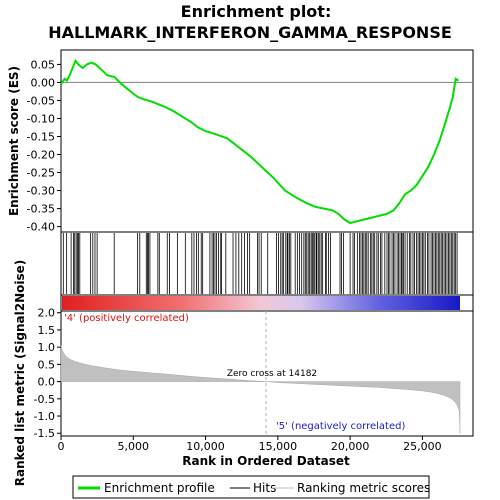 Image resolution: width=500 pixels, height=500 pixels. I want to click on es-y-tick-label: -0.10, so click(41, 118).